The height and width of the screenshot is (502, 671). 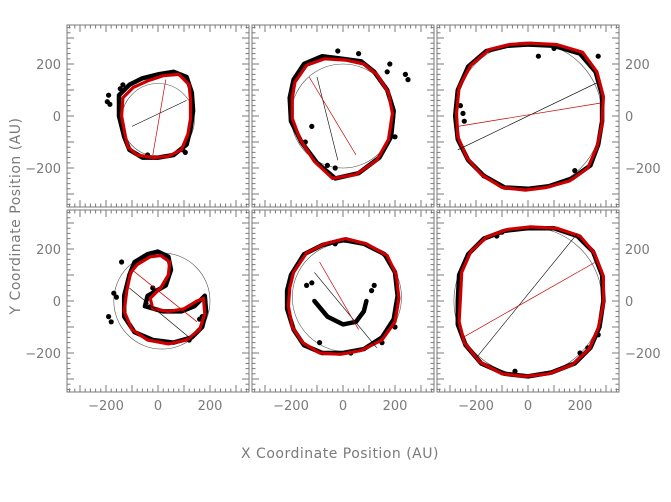 I want to click on black-inner-arc, so click(x=340, y=312).